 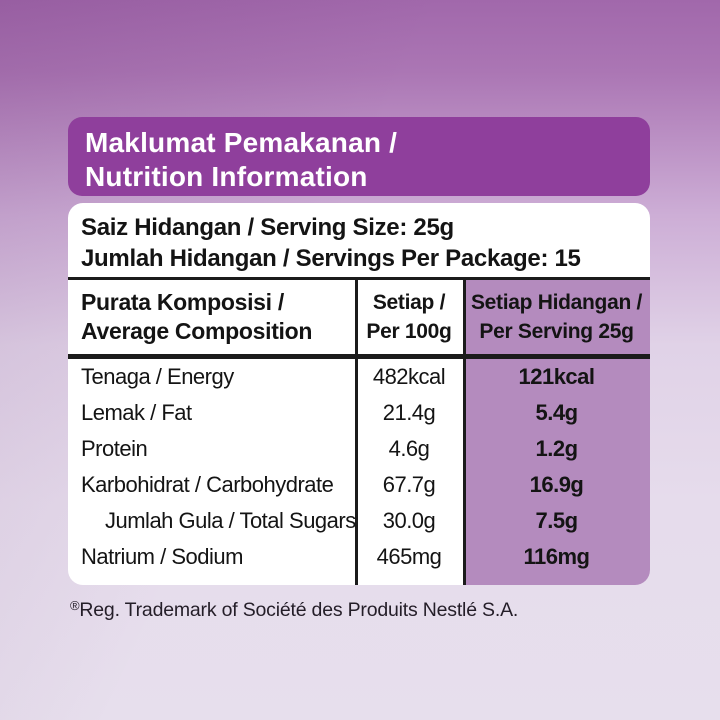 What do you see at coordinates (359, 413) in the screenshot?
I see `table-row-fat: Lemak / Fat 21.4g 5.4g` at bounding box center [359, 413].